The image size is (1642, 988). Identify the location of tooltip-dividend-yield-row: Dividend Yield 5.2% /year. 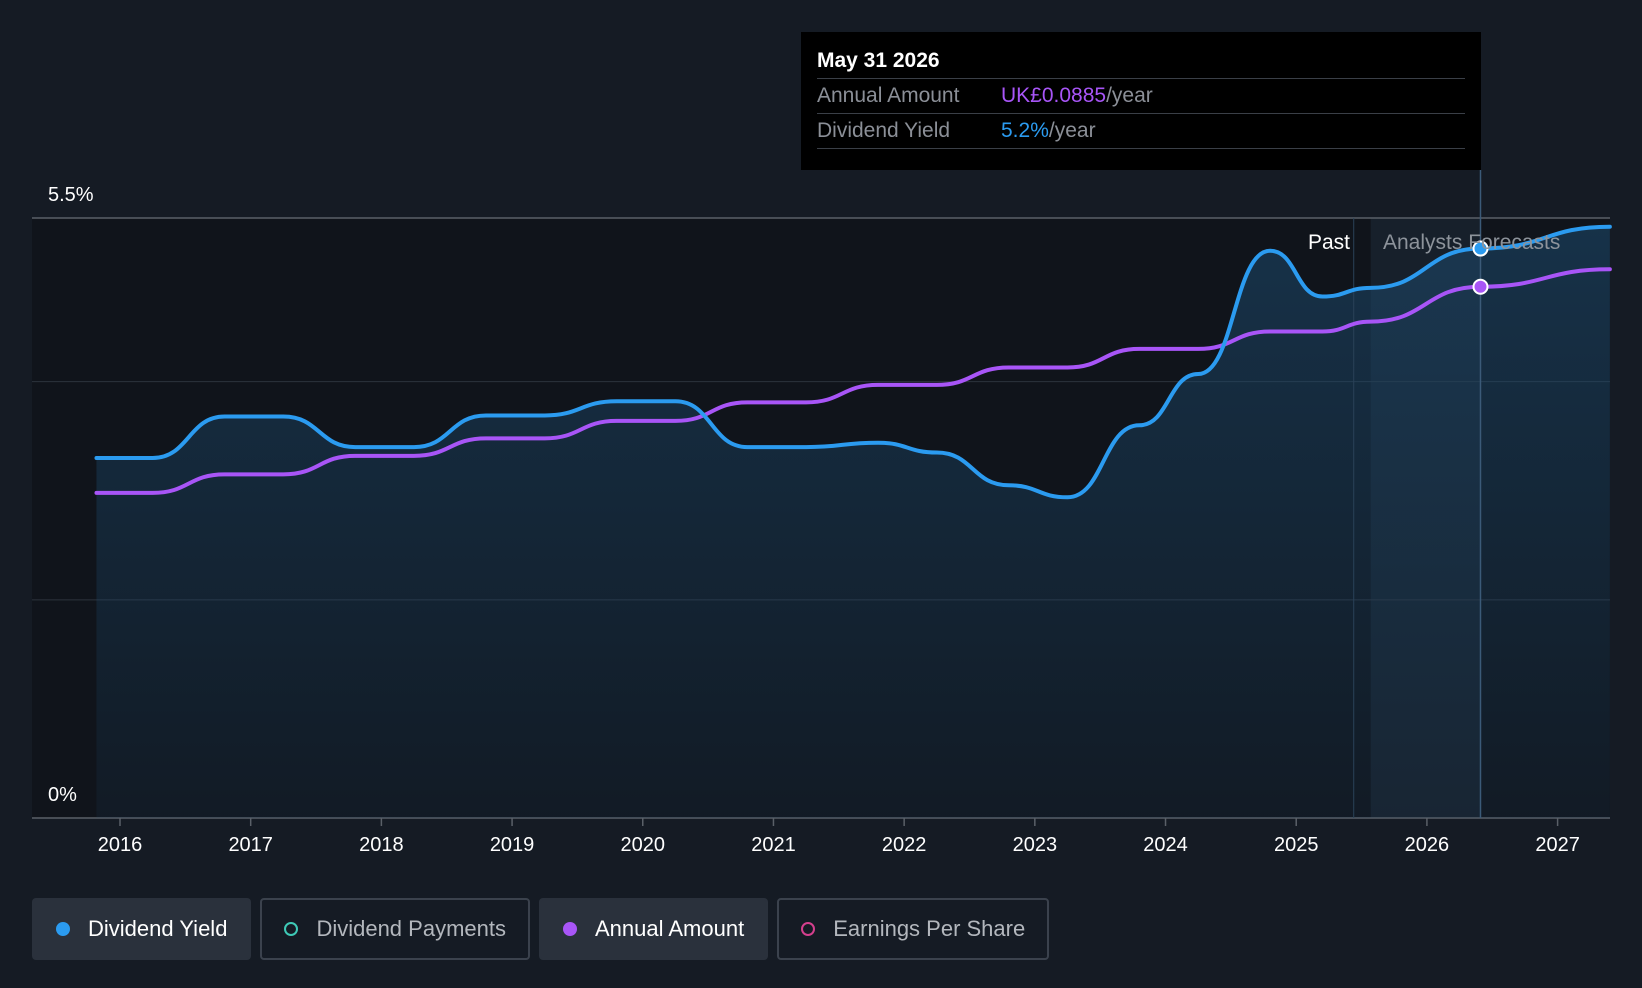
(1141, 131).